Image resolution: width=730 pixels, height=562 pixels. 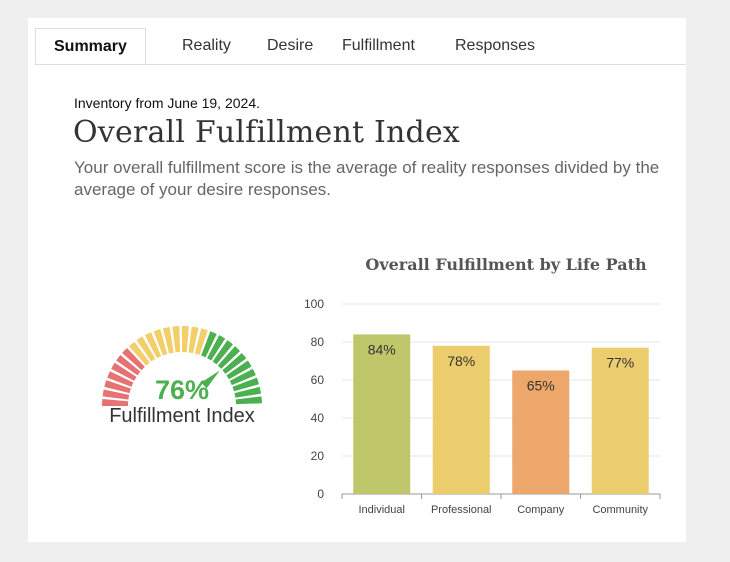 I want to click on x-tick-label: Professional, so click(x=461, y=510).